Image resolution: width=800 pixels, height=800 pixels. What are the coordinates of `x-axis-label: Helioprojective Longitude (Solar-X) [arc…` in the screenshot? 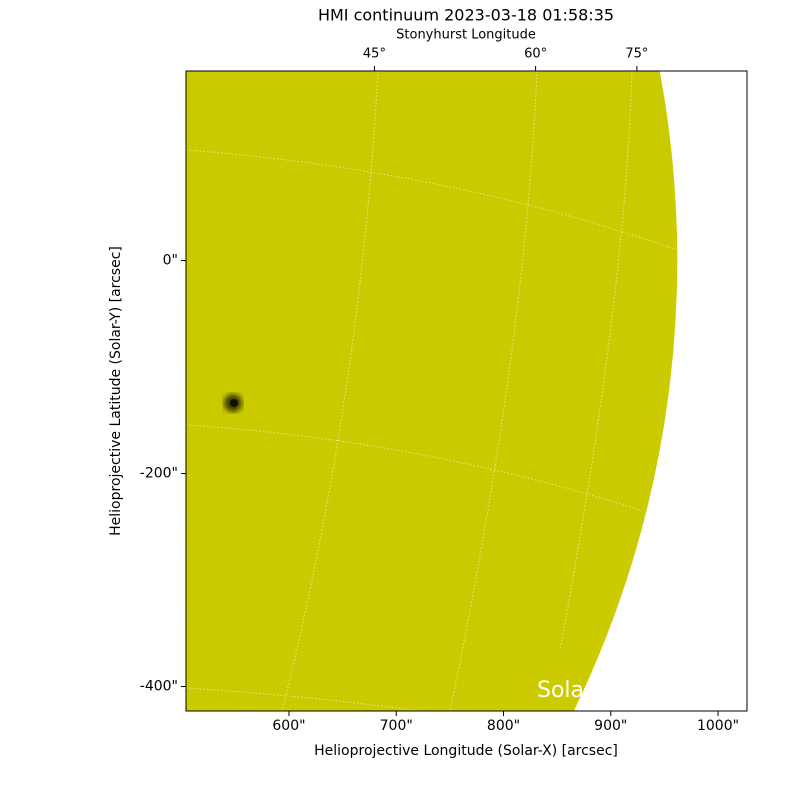 It's located at (466, 751).